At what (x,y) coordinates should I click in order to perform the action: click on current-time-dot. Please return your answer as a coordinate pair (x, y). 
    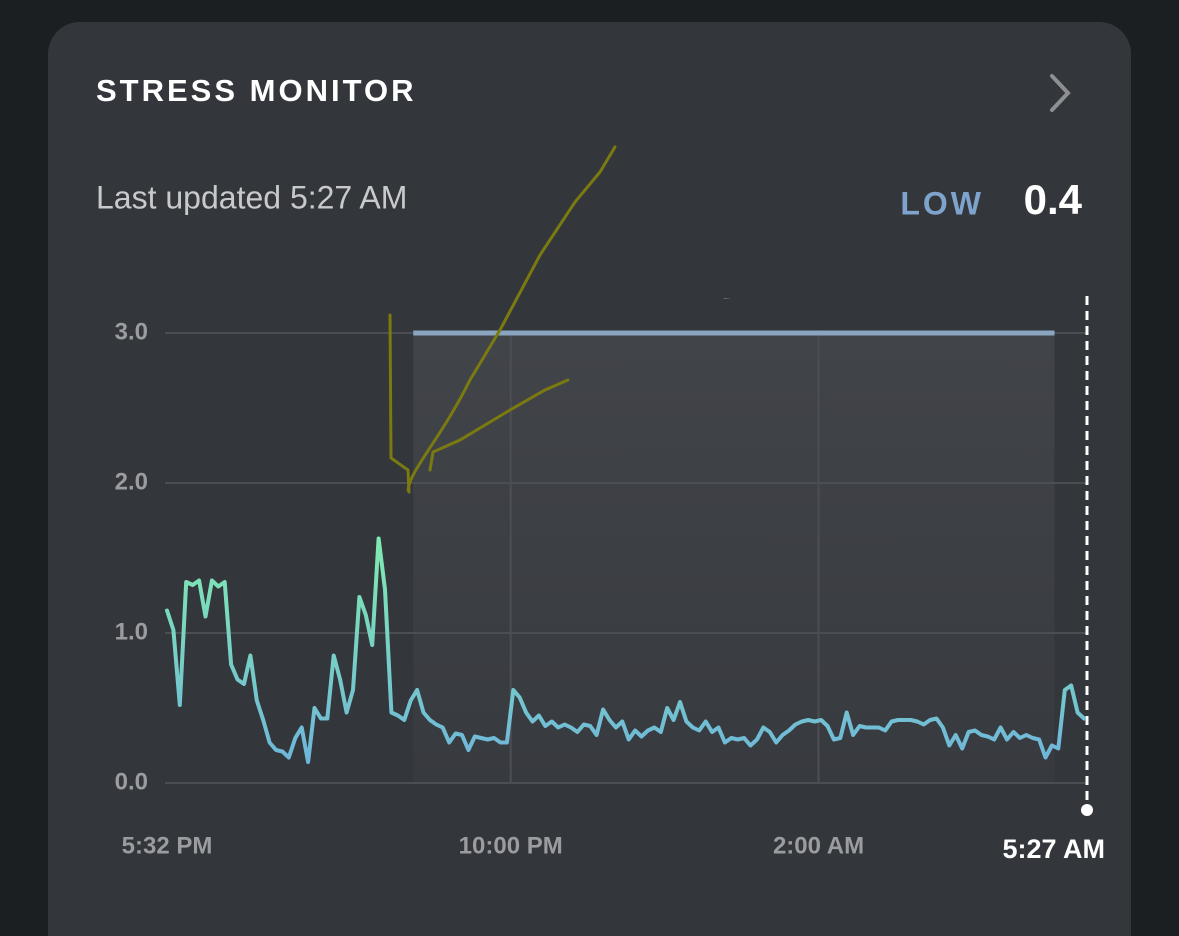
    Looking at the image, I should click on (1087, 810).